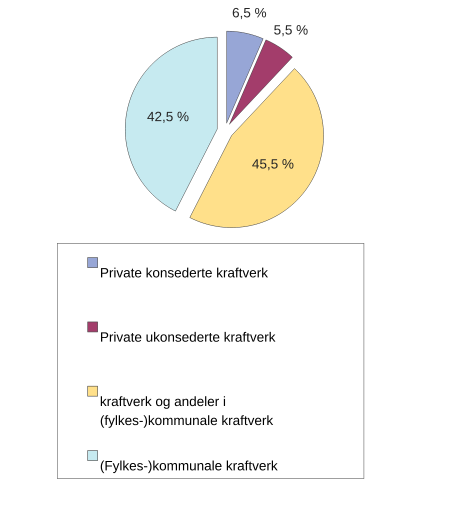 Image resolution: width=450 pixels, height=523 pixels. What do you see at coordinates (273, 164) in the screenshot?
I see `data-label: 45,5 %` at bounding box center [273, 164].